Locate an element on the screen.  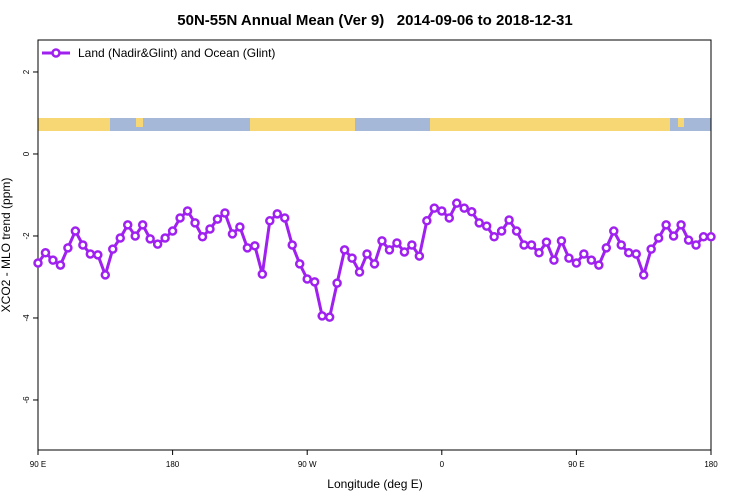
y-tick-label: -6 is located at coordinates (26, 400).